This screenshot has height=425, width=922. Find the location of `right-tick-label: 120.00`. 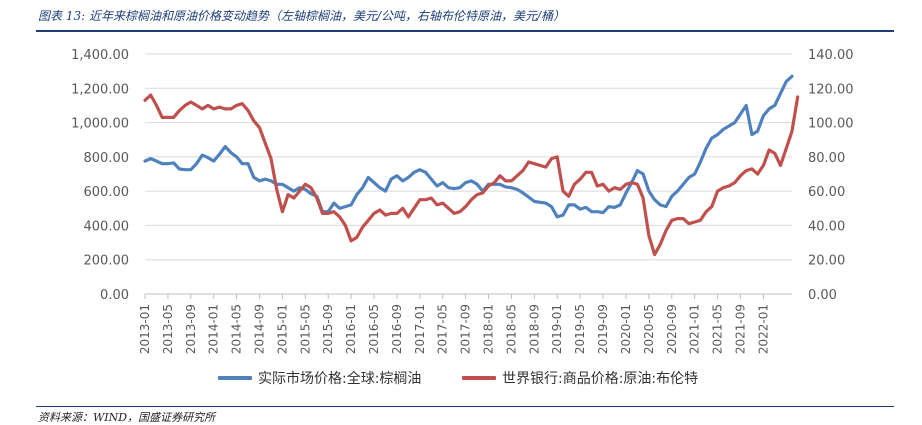

right-tick-label: 120.00 is located at coordinates (831, 89).